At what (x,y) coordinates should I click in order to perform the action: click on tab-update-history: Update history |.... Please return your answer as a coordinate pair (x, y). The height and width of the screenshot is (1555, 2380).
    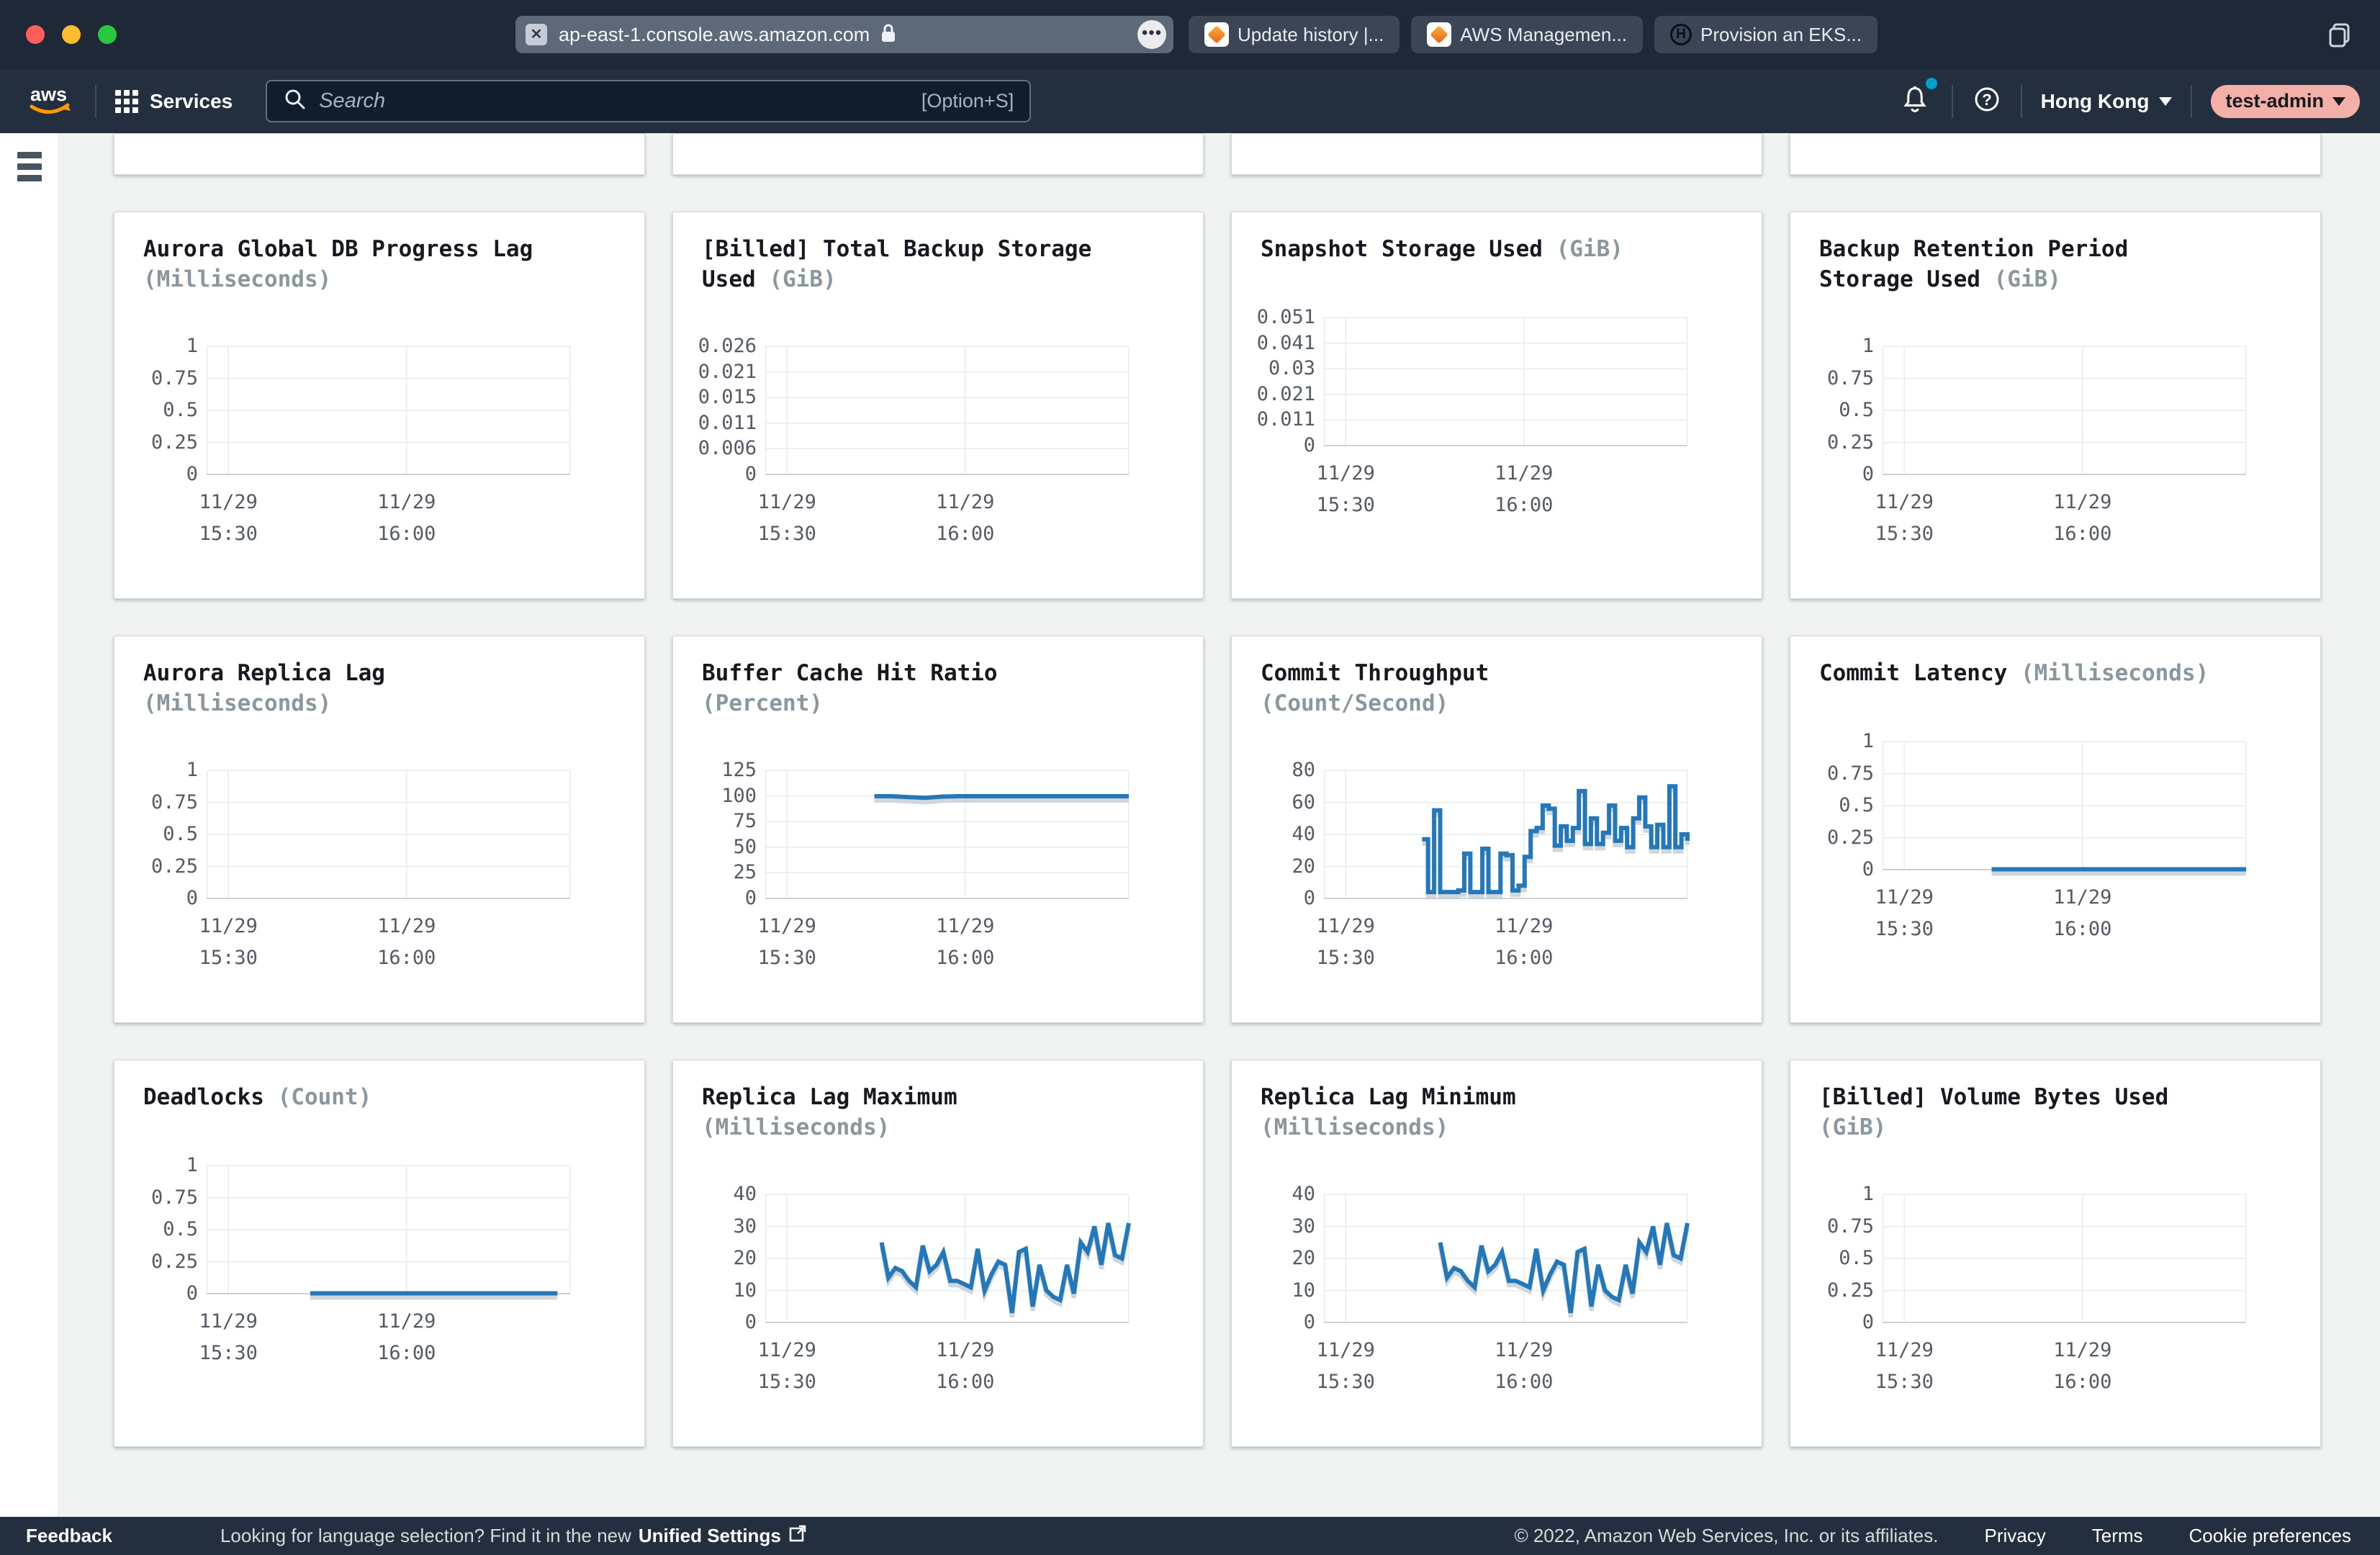
    Looking at the image, I should click on (1294, 35).